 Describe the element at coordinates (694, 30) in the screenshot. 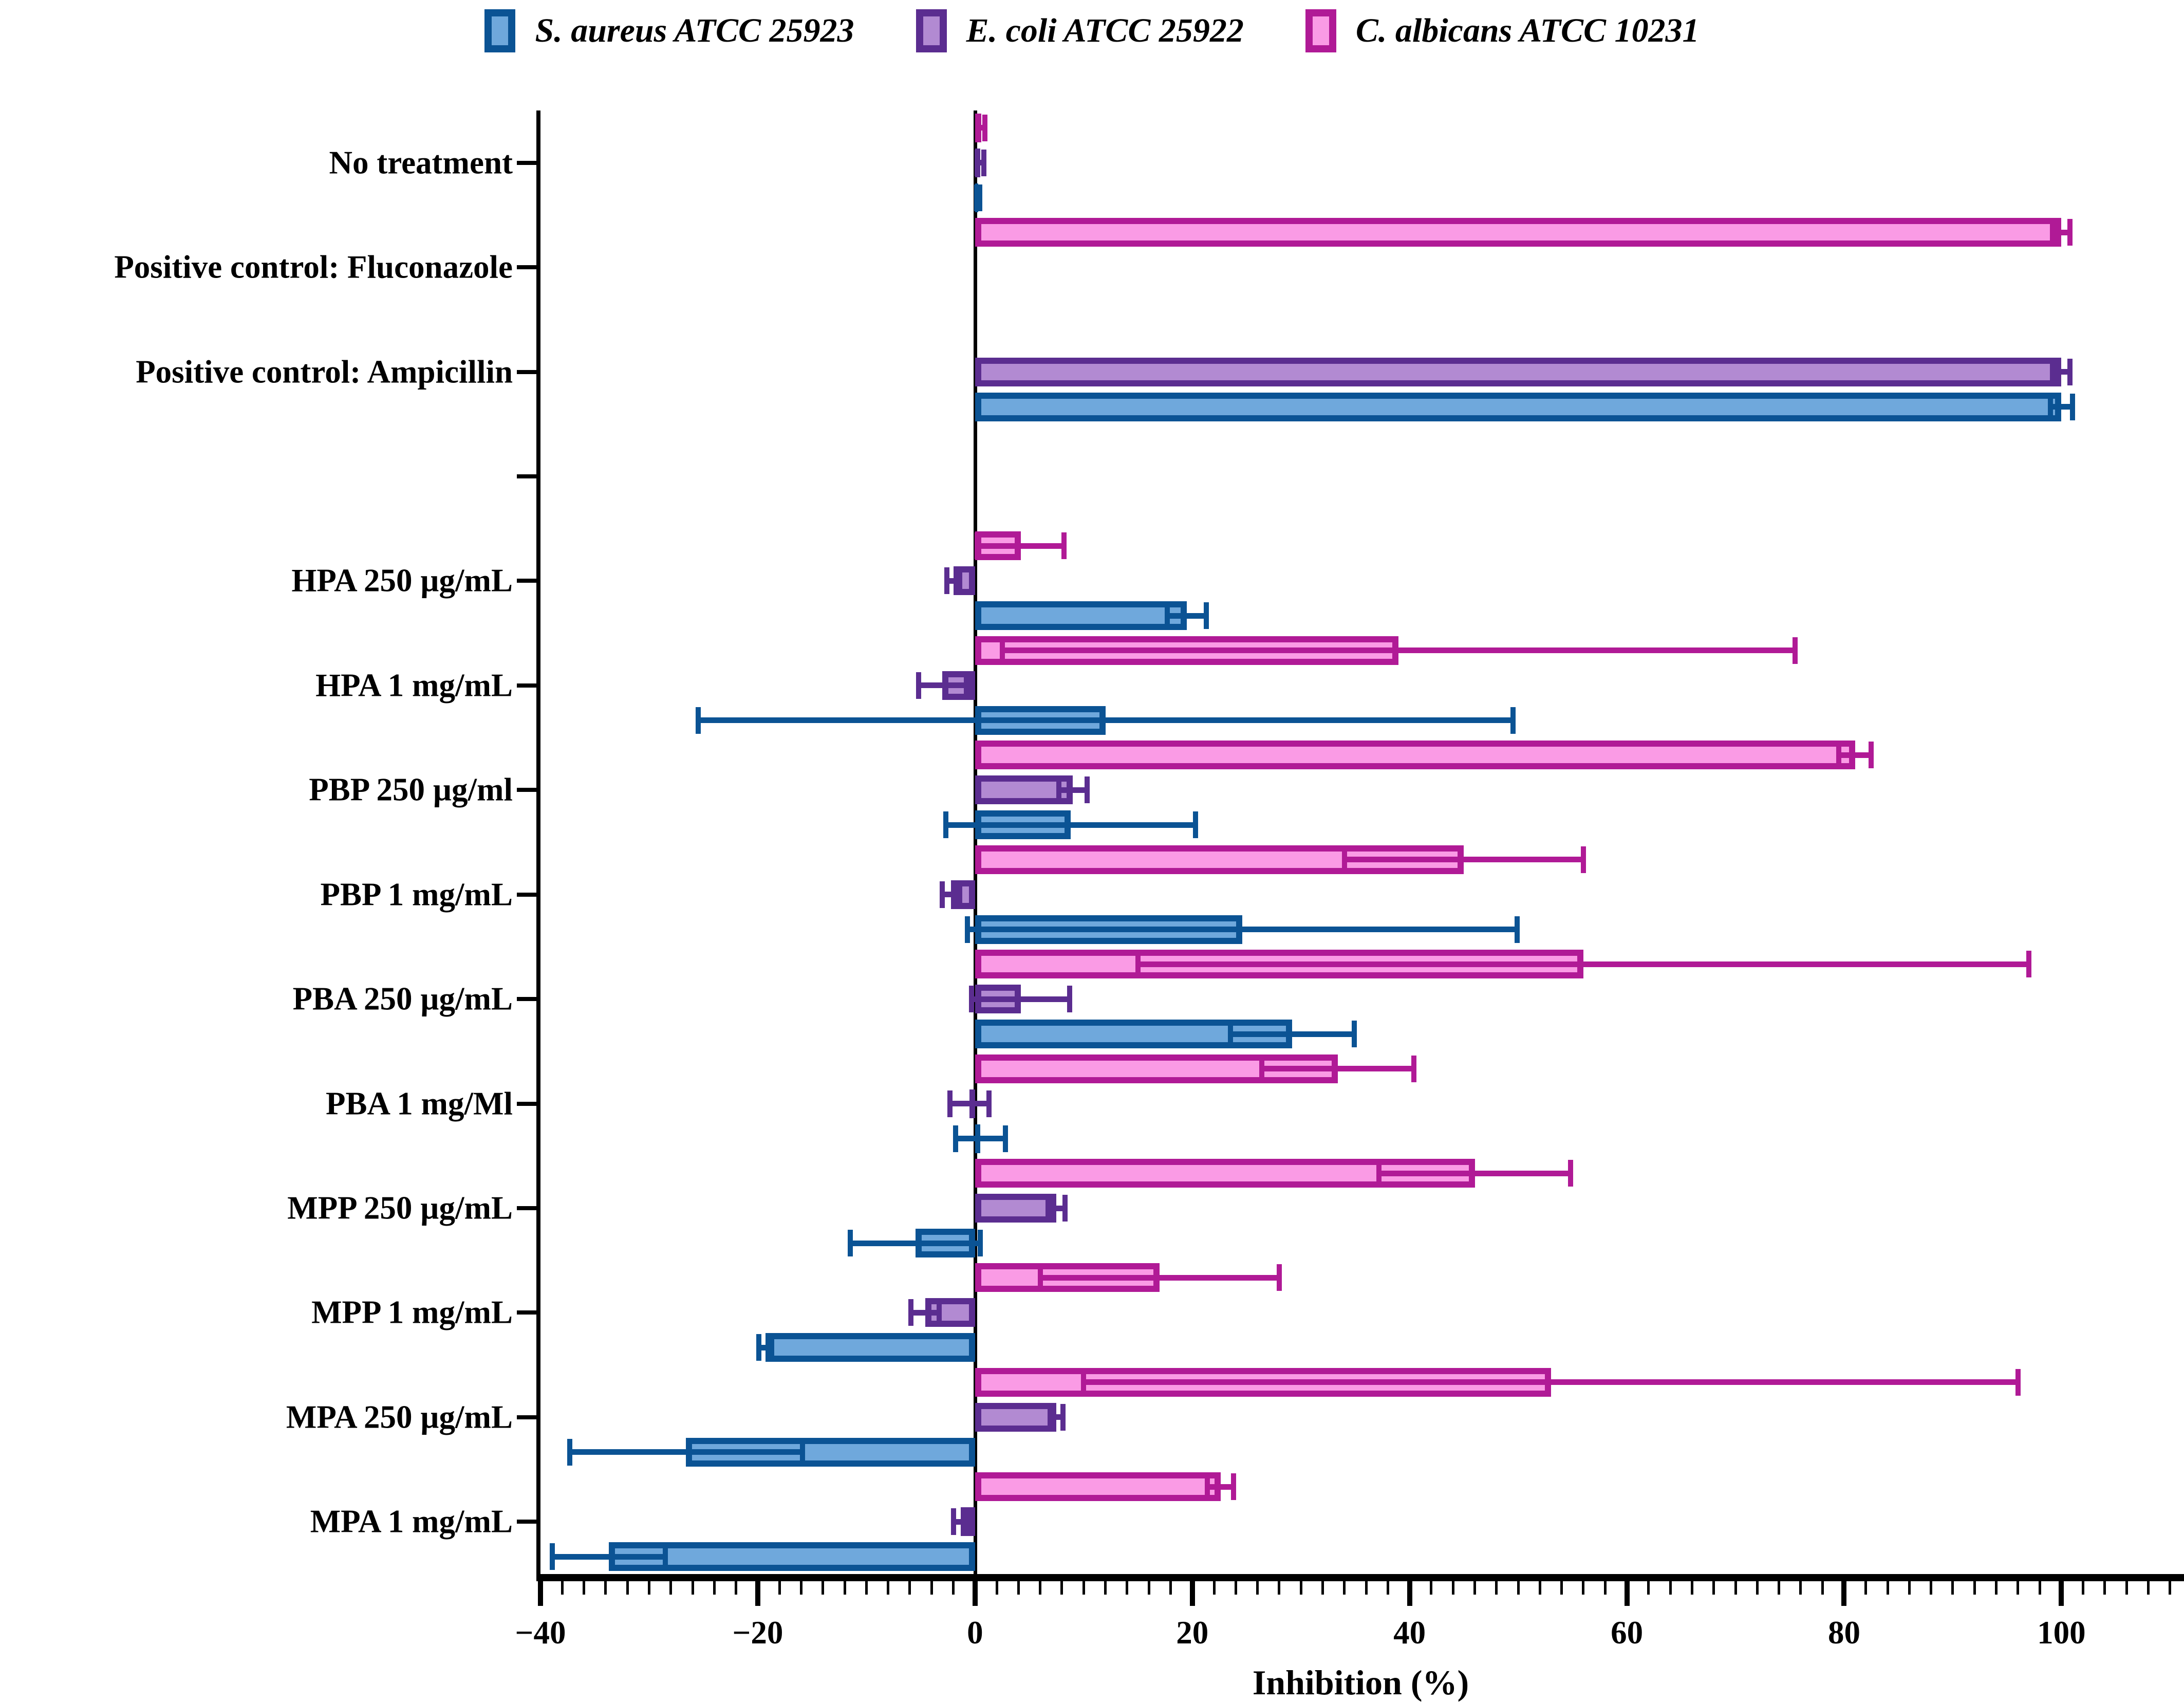

I see `legend-label: S. aureus ATCC 25923` at that location.